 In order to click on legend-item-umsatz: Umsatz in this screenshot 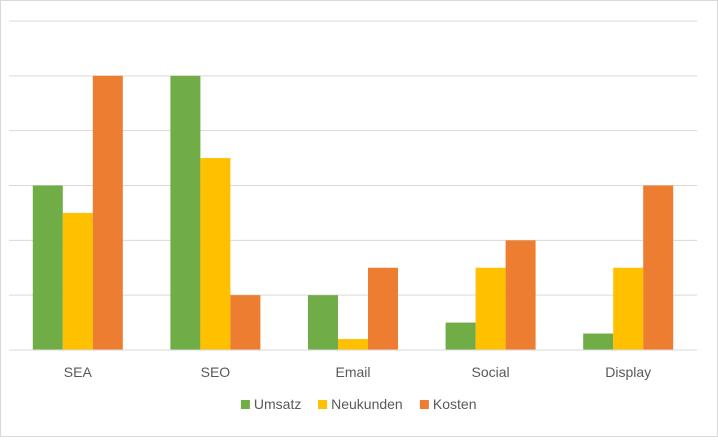, I will do `click(270, 404)`.